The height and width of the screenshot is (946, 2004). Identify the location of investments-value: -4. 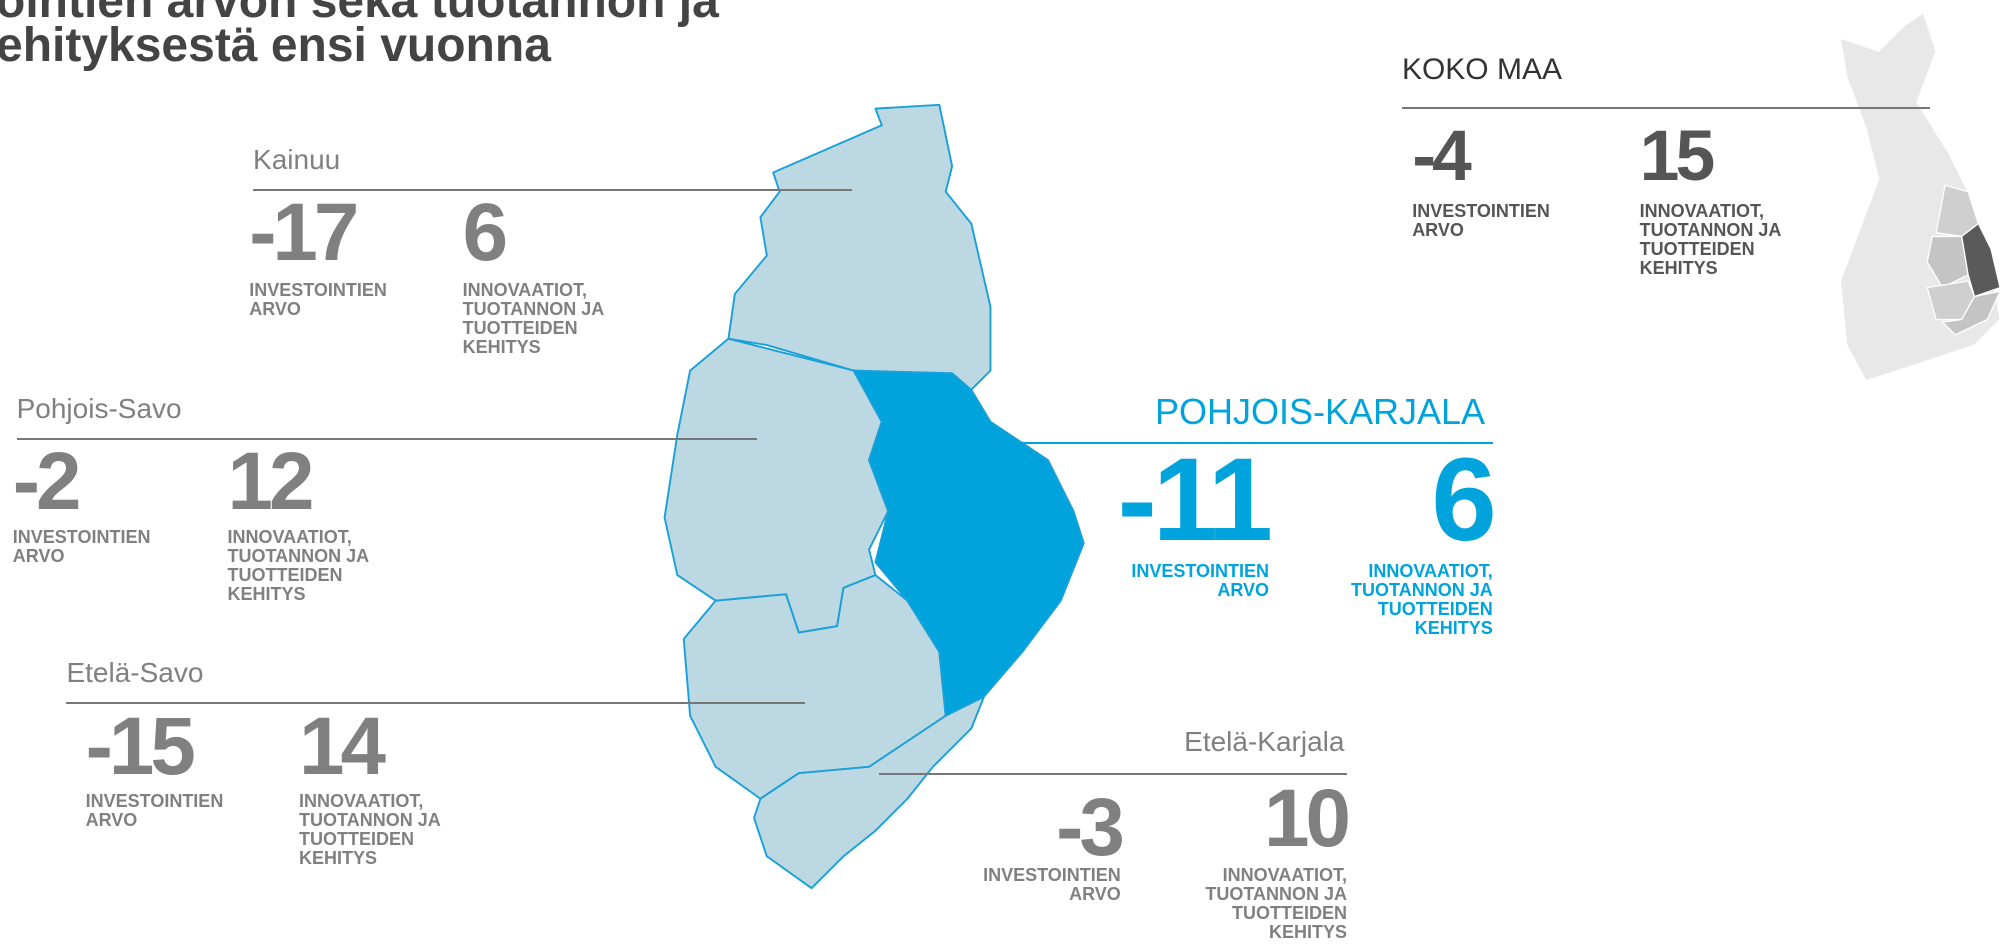
(1442, 156).